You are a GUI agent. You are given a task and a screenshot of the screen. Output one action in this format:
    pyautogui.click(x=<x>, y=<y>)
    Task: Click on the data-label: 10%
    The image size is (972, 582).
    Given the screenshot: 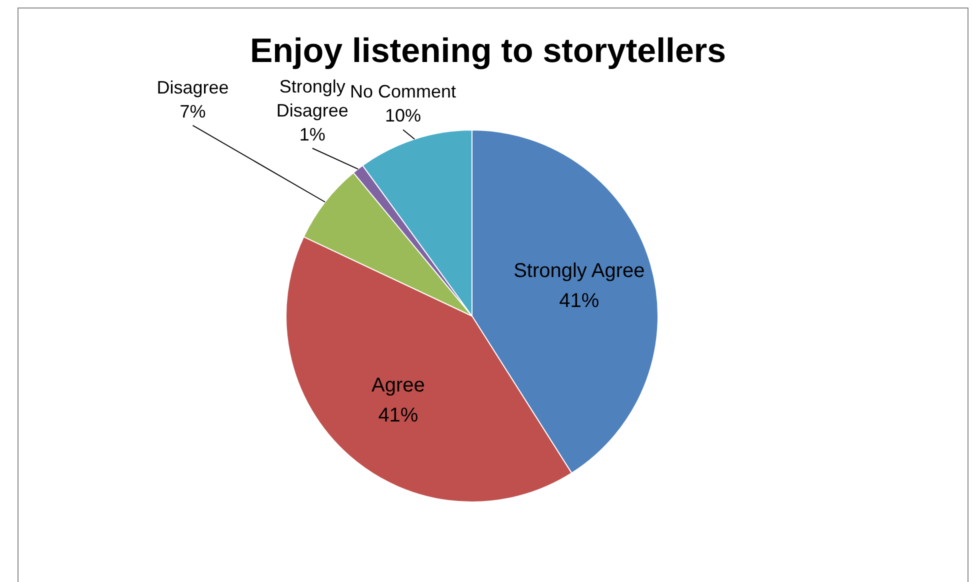 What is the action you would take?
    pyautogui.click(x=403, y=116)
    